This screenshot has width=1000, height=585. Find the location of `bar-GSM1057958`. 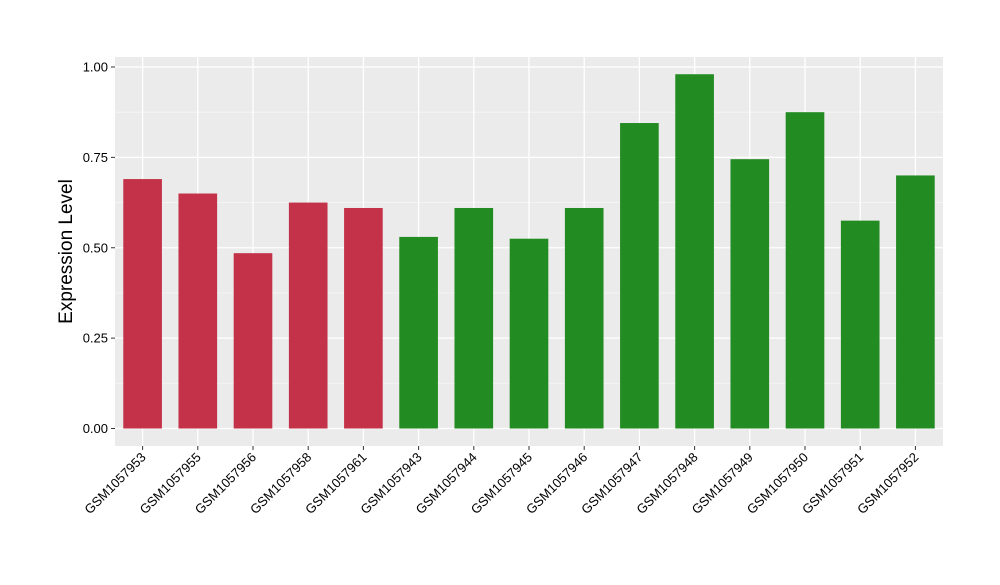

bar-GSM1057958 is located at coordinates (308, 315).